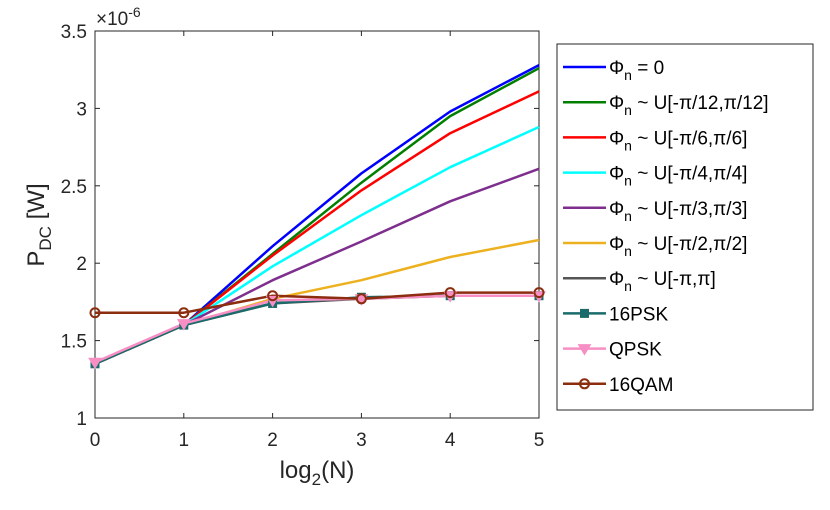 The image size is (830, 510). I want to click on x-axis-label: log2(N), so click(317, 473).